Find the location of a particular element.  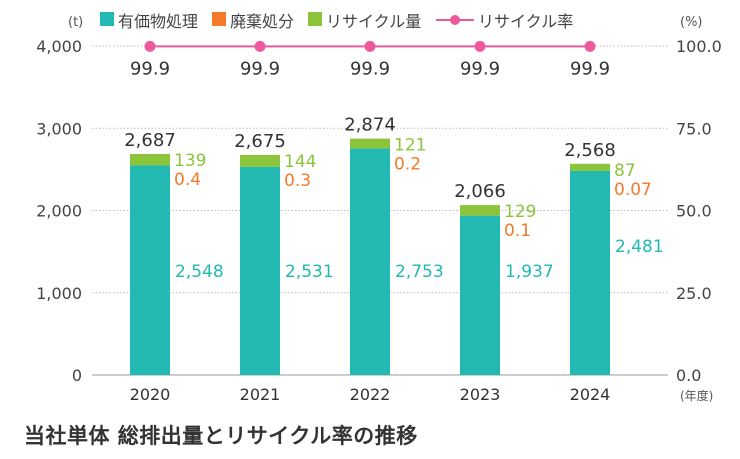

valuables-label: 2,531 is located at coordinates (309, 272).